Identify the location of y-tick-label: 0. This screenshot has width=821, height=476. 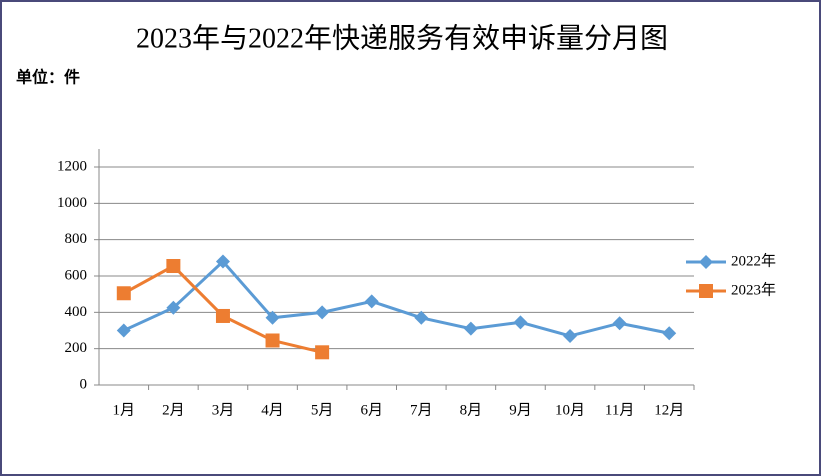
(84, 384).